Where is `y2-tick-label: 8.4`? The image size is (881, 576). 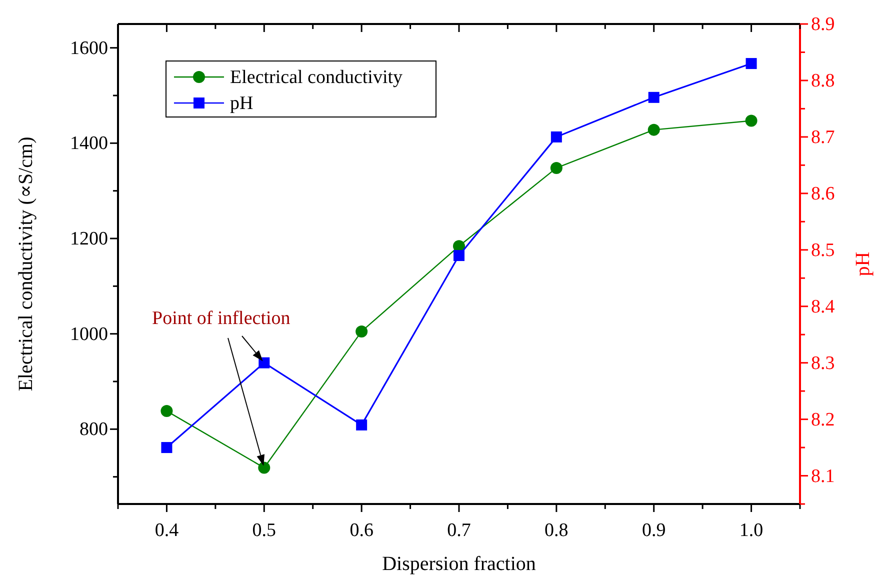
y2-tick-label: 8.4 is located at coordinates (823, 307).